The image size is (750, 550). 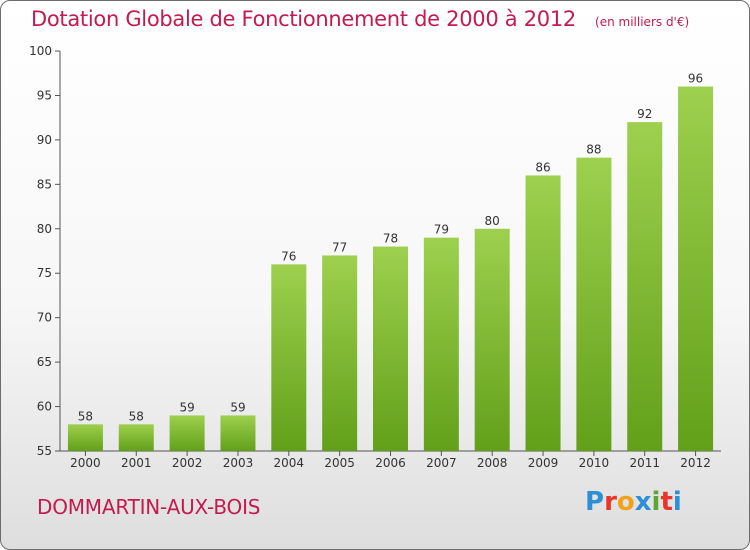 I want to click on chart-subtitle: (en milliers d'€), so click(x=642, y=22).